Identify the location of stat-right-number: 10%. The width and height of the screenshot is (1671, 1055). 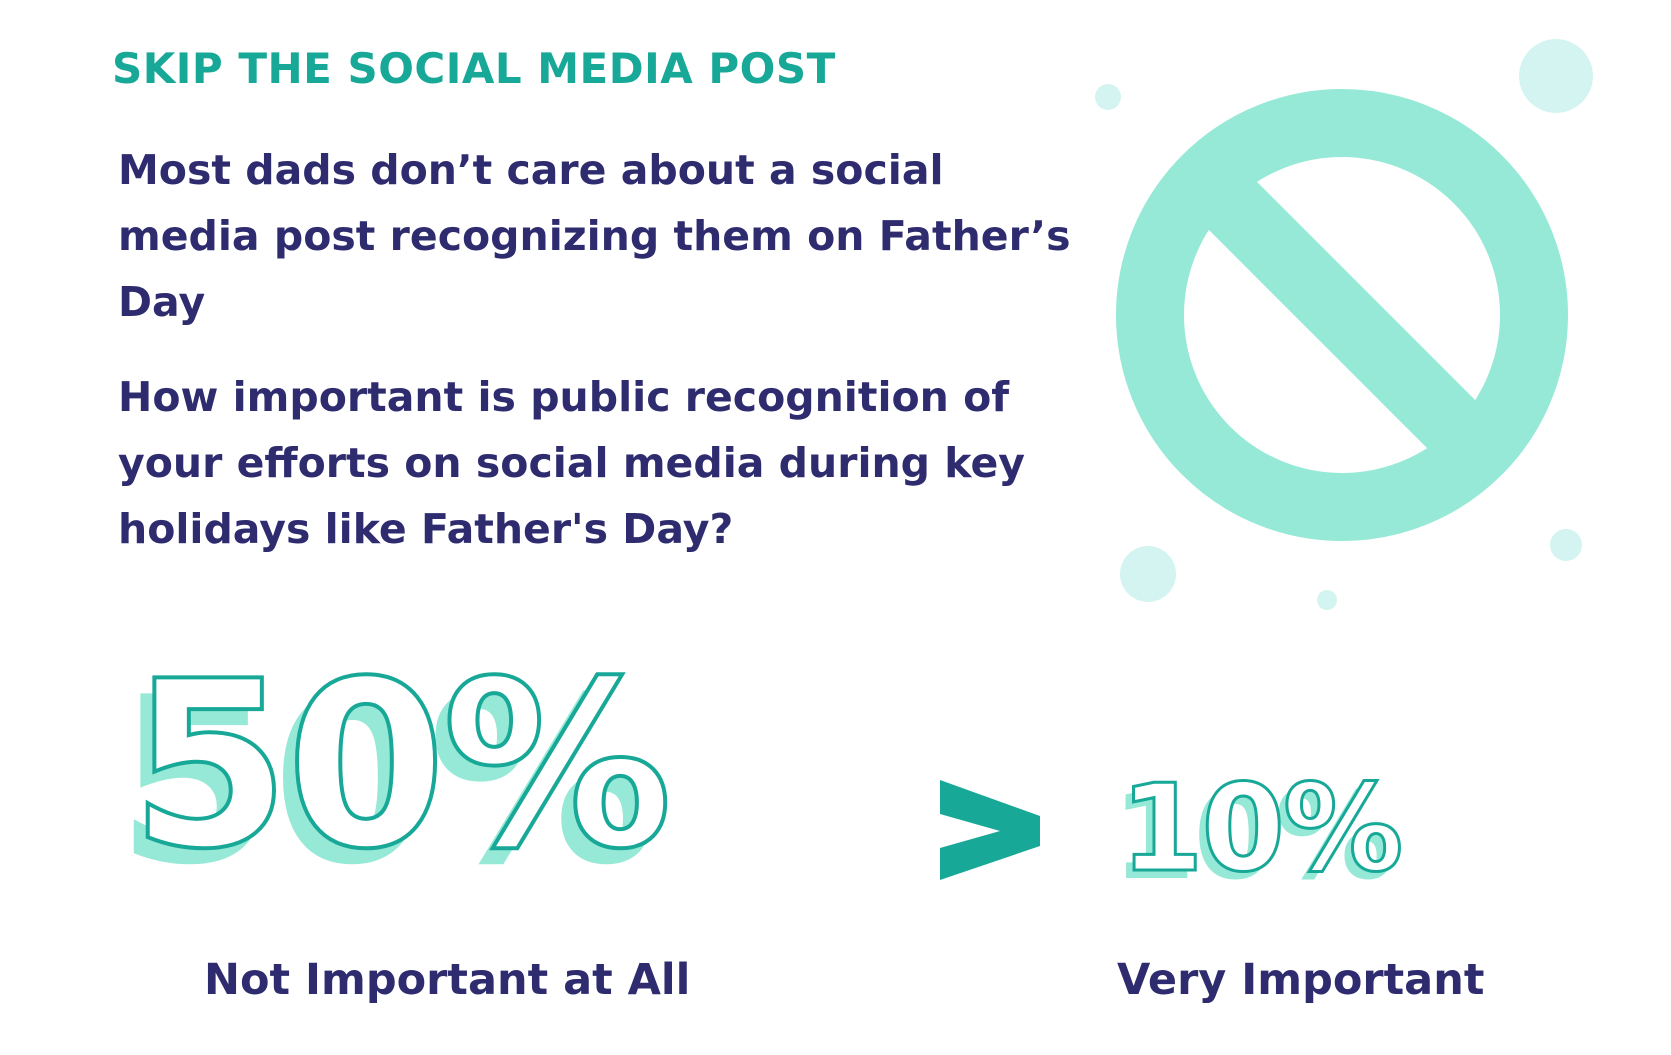
(1261, 829).